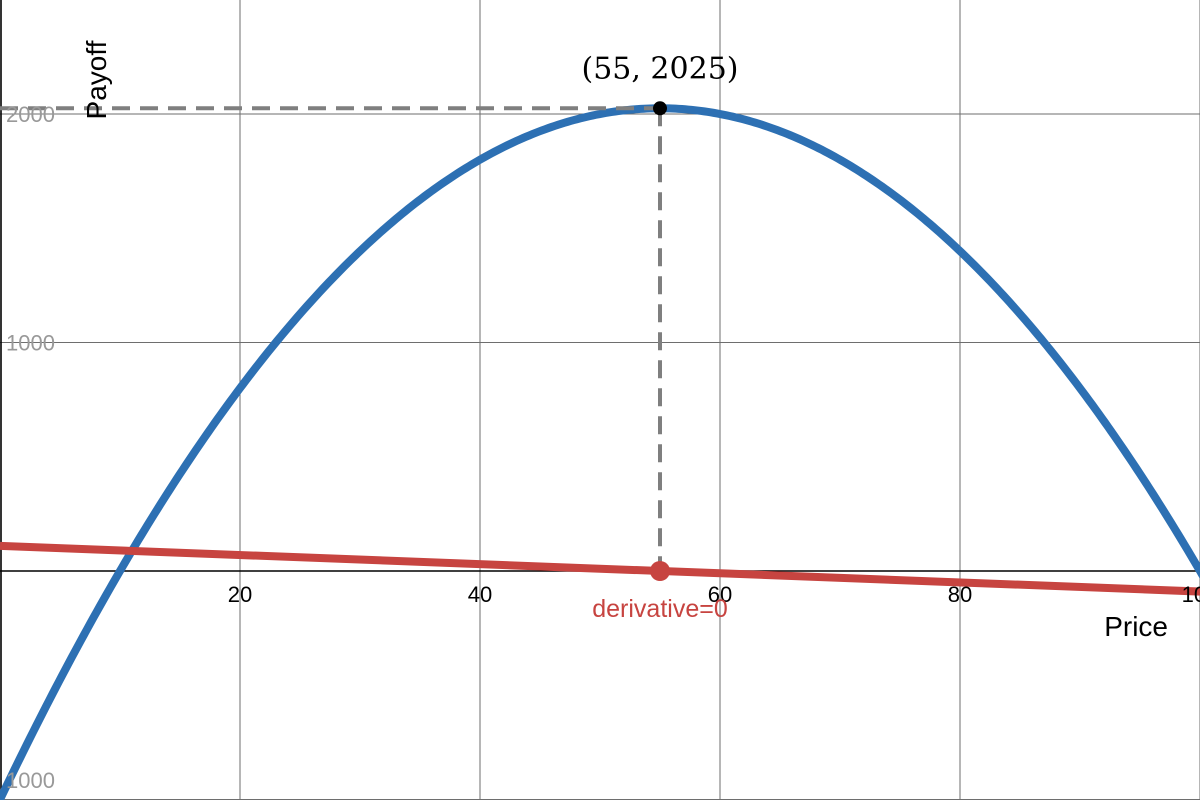 The image size is (1200, 800). Describe the element at coordinates (480, 594) in the screenshot. I see `x-tick-label: 40` at that location.